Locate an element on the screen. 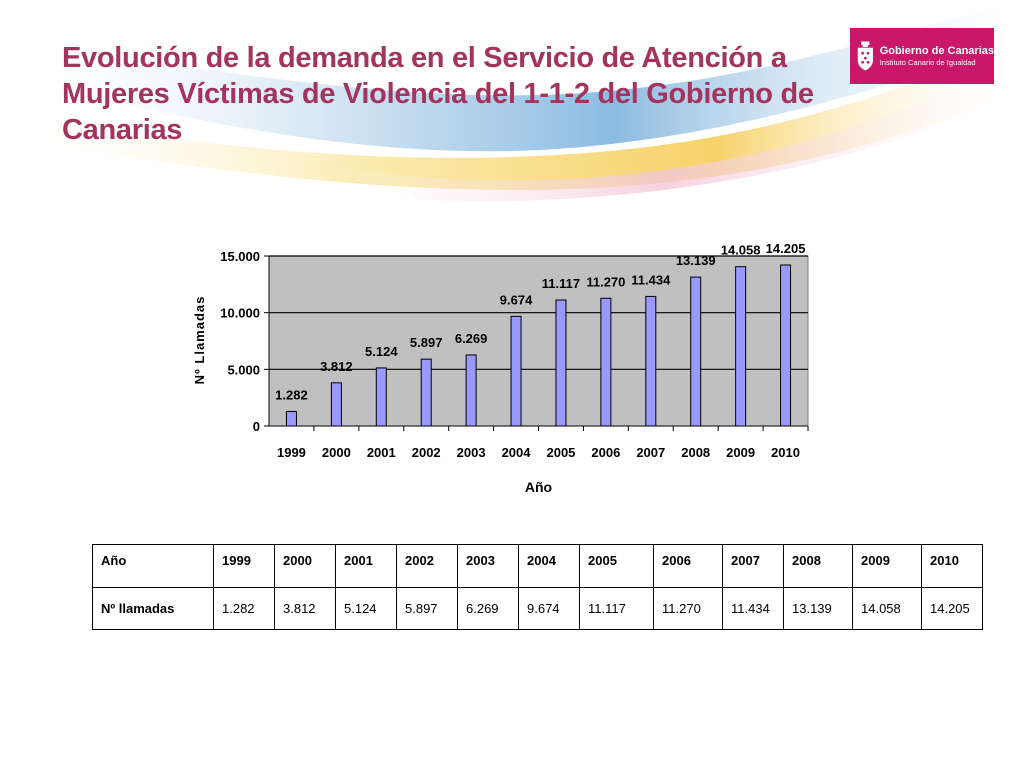 Image resolution: width=1024 pixels, height=768 pixels. y-axis-title: Nº Llamadas is located at coordinates (199, 340).